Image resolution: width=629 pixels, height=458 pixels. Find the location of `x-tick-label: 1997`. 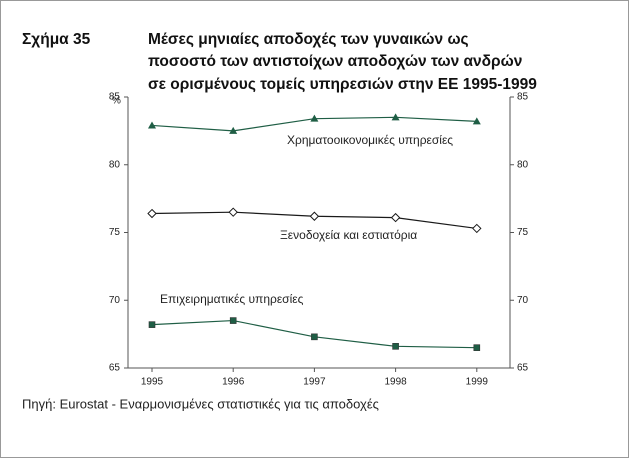

x-tick-label: 1997 is located at coordinates (314, 382).